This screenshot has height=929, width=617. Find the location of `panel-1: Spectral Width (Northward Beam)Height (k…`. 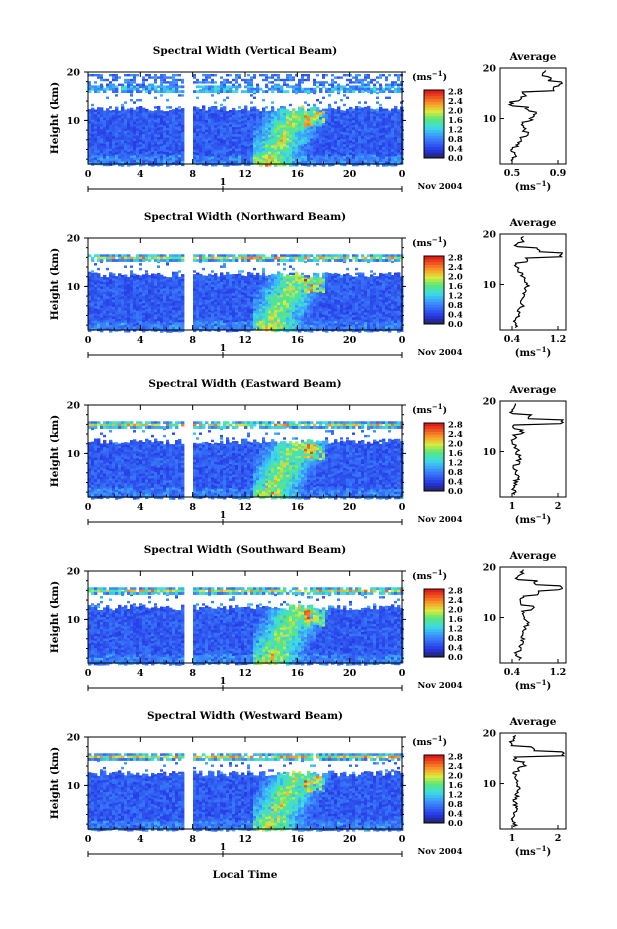

panel-1: Spectral Width (Northward Beam)Height (k… is located at coordinates (308, 285).